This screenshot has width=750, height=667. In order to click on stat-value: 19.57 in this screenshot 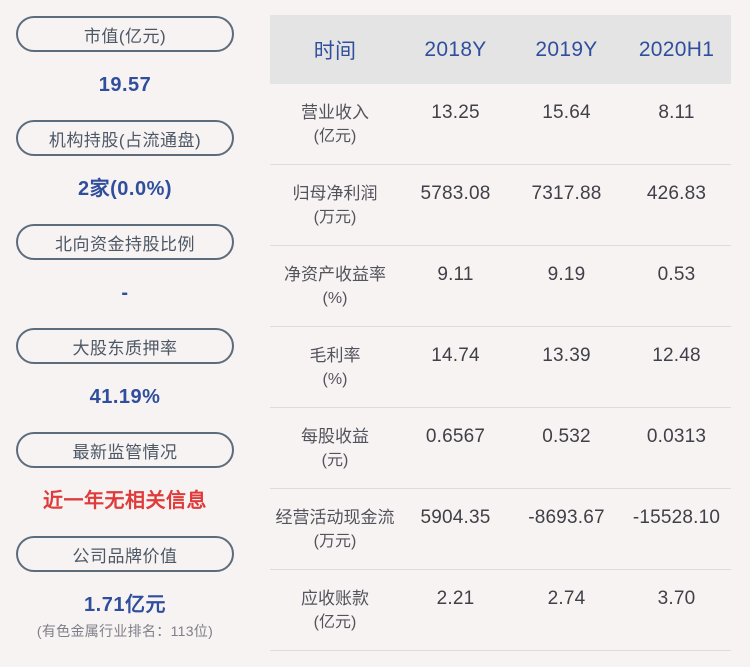, I will do `click(125, 85)`.